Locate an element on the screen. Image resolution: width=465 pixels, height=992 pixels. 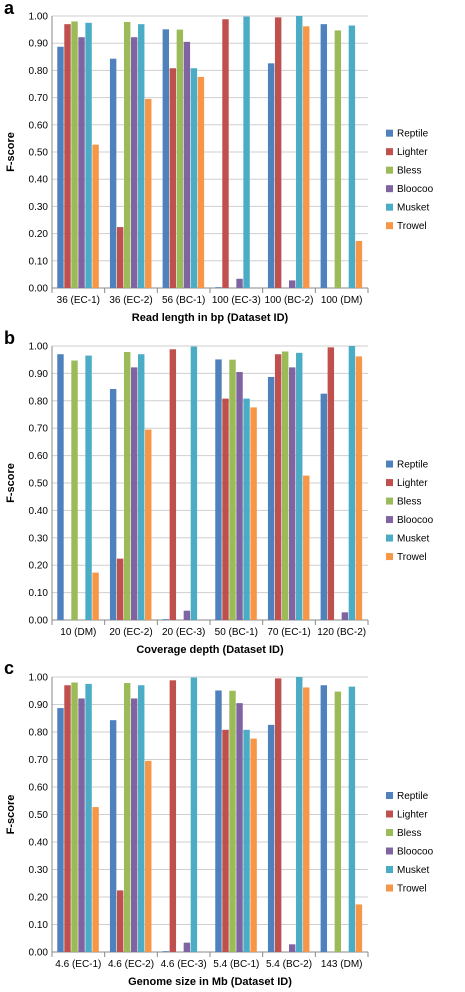
y-tick-label: 0.70 is located at coordinates (39, 429).